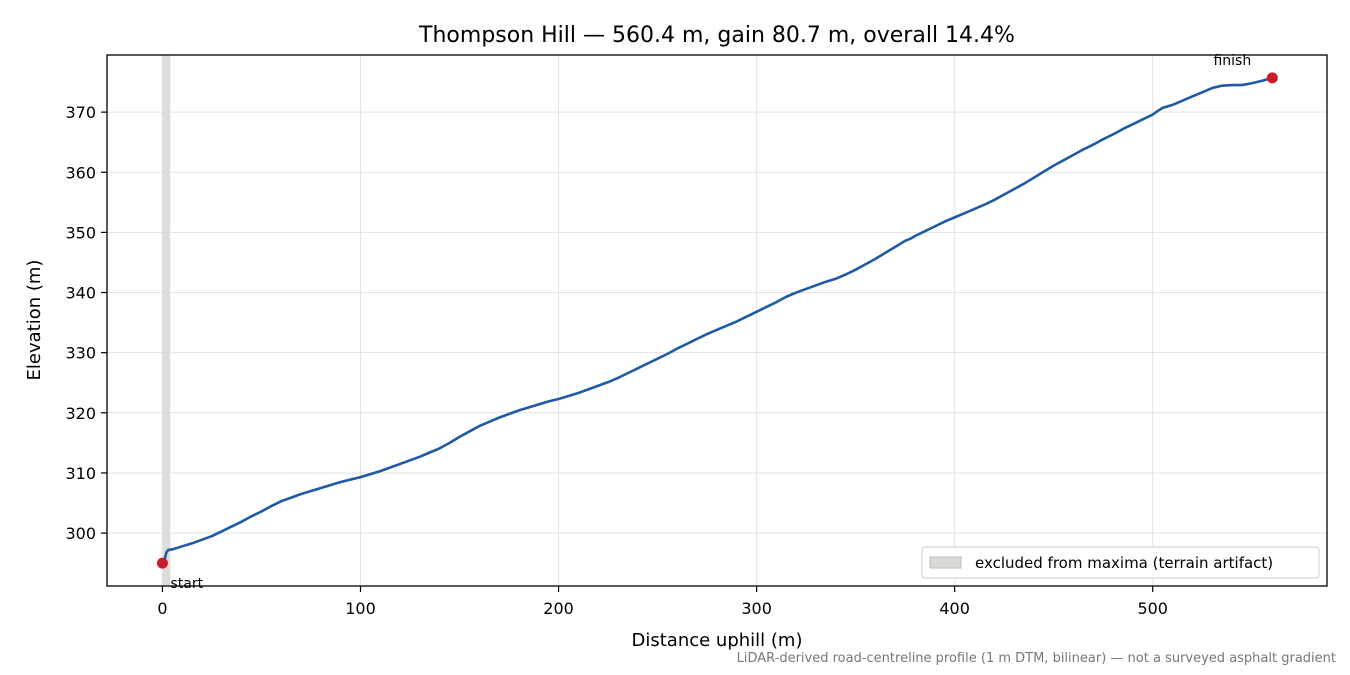 The width and height of the screenshot is (1350, 675). Describe the element at coordinates (756, 608) in the screenshot. I see `x-tick-label: 300` at that location.